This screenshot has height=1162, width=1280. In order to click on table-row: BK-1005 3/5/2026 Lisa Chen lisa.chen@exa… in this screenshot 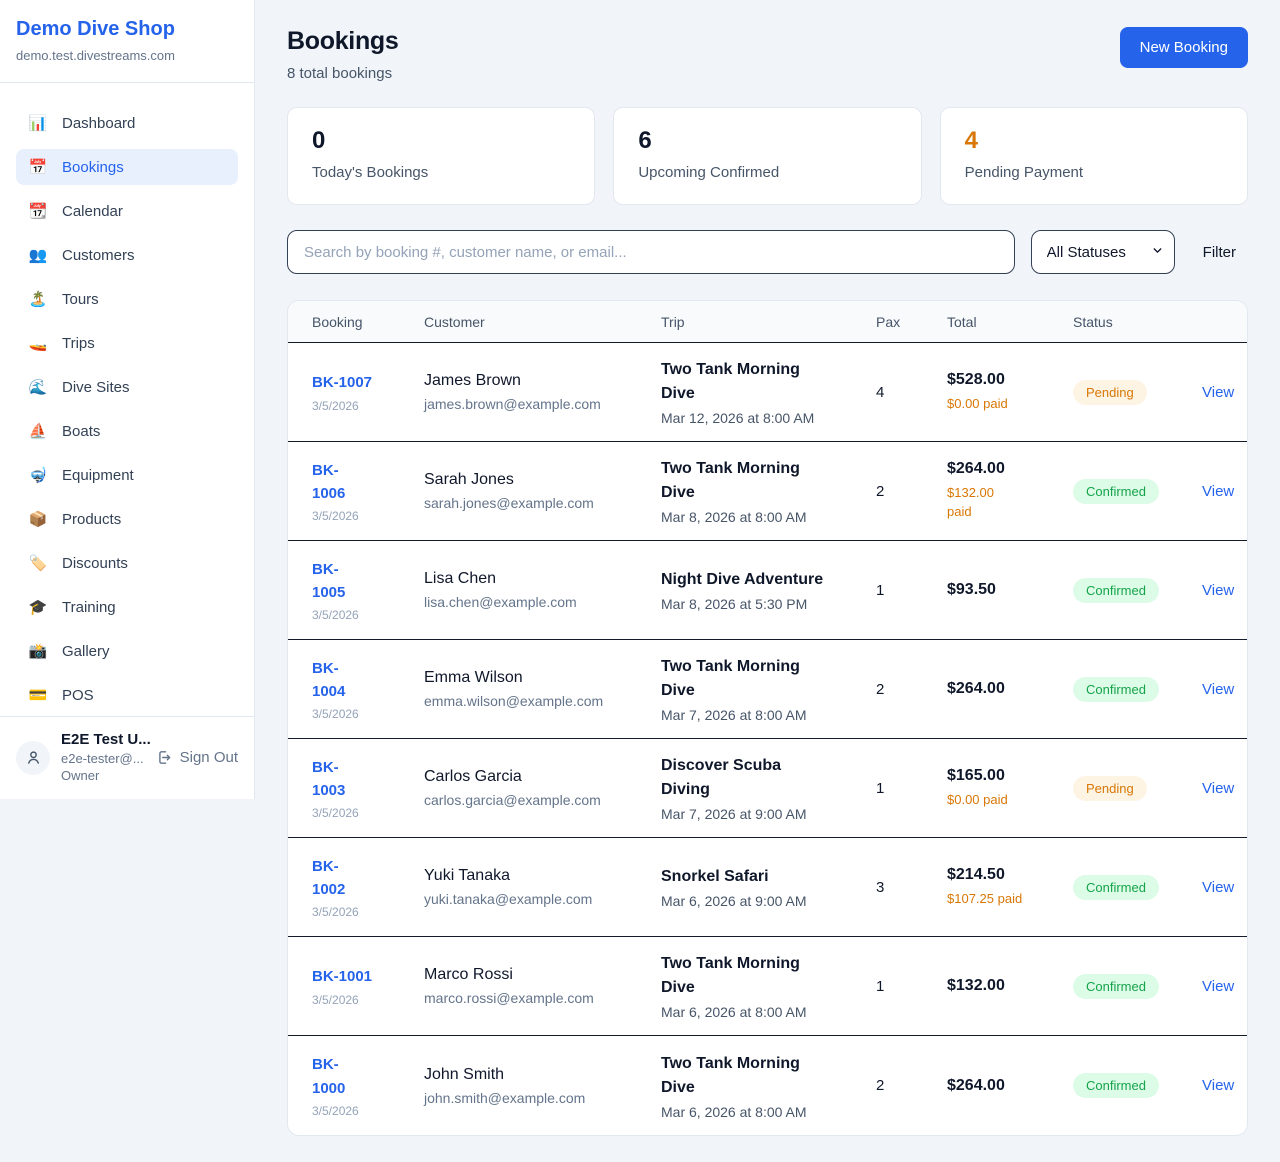, I will do `click(767, 590)`.